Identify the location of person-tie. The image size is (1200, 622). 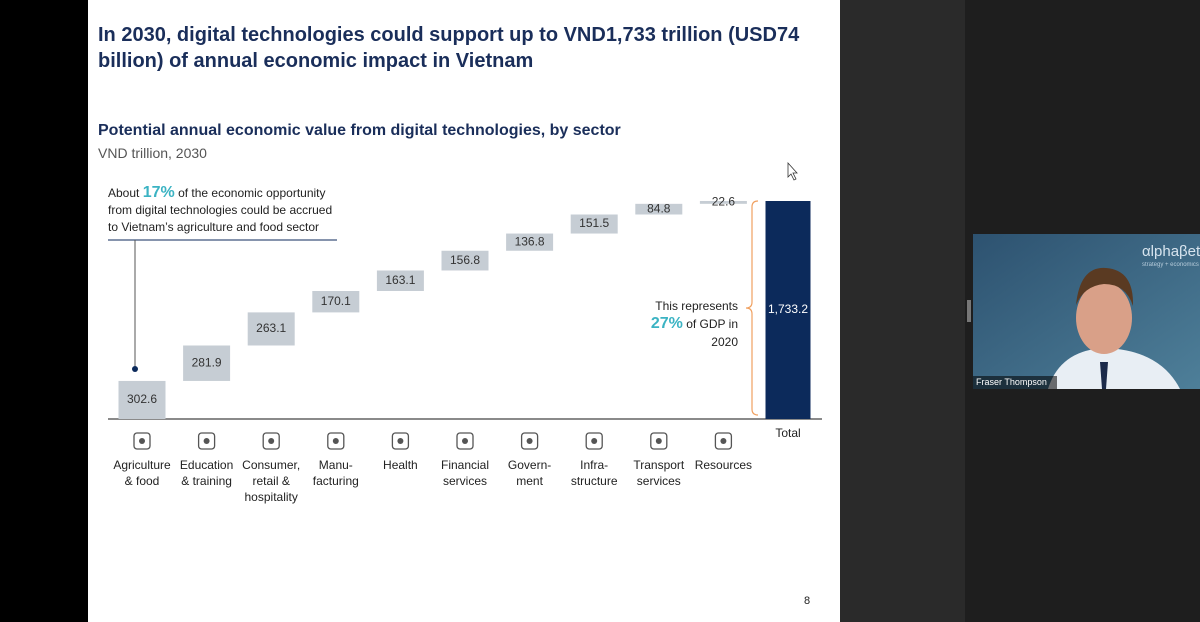
(1104, 375).